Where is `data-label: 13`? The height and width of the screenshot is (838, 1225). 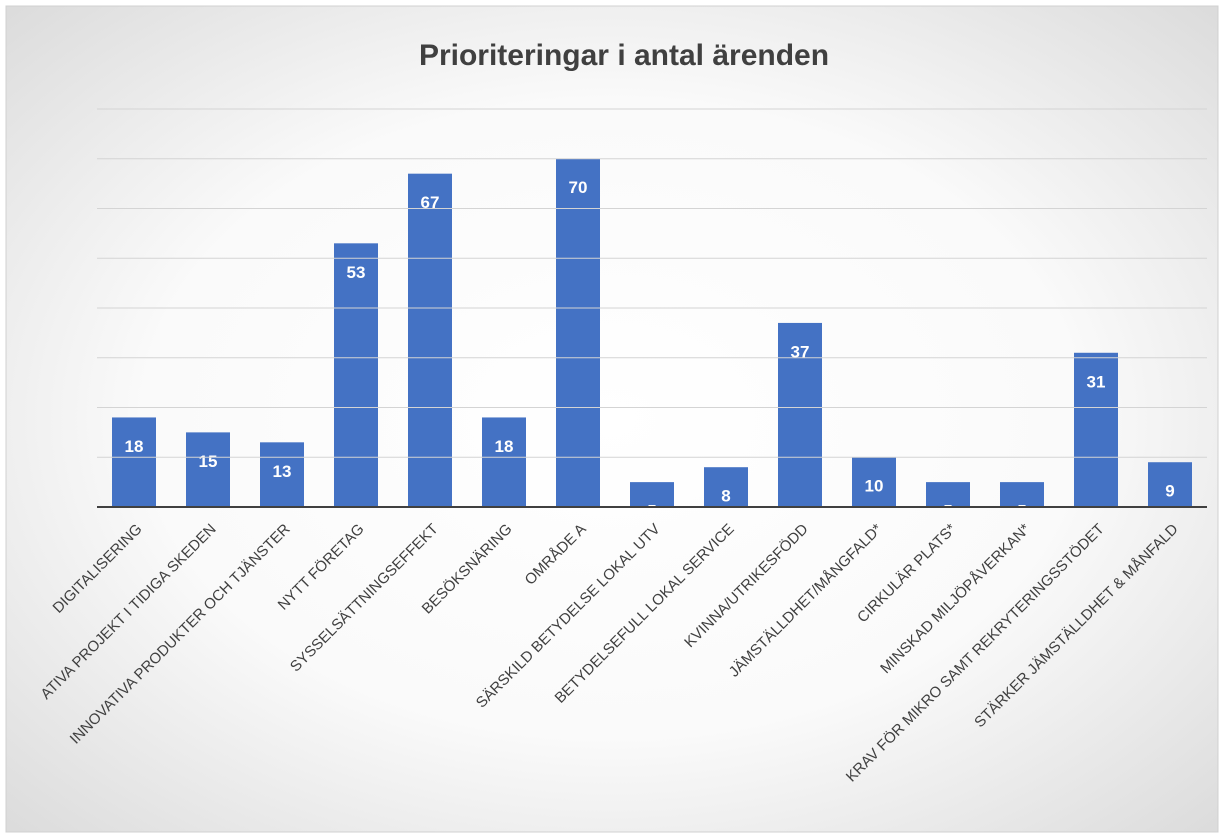
data-label: 13 is located at coordinates (282, 471).